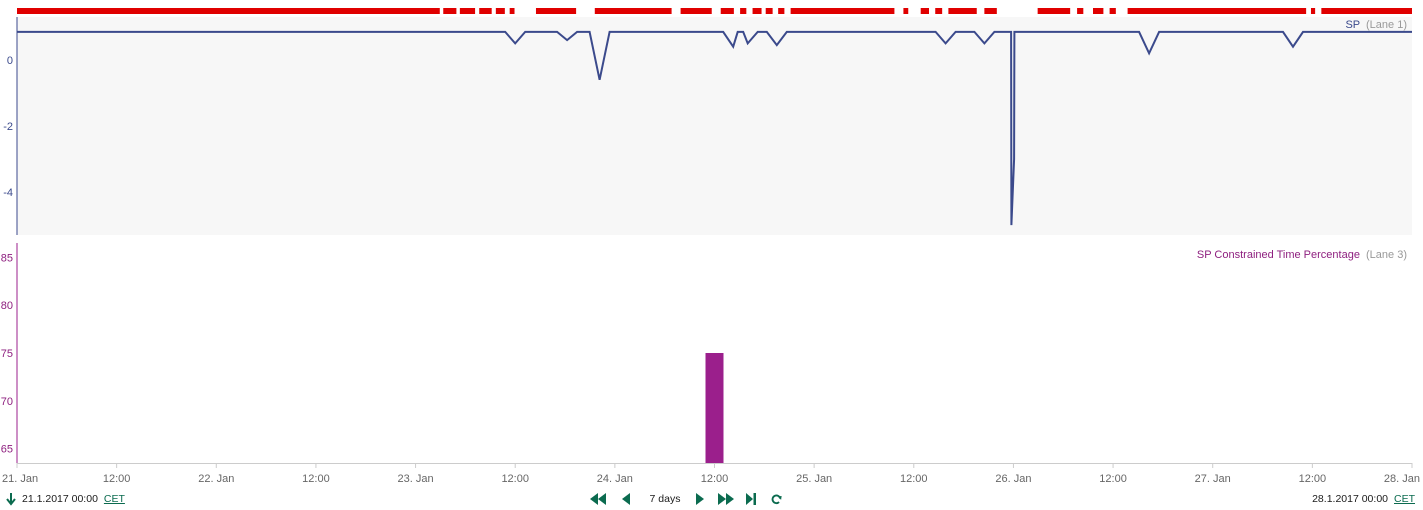  What do you see at coordinates (615, 479) in the screenshot?
I see `x-tick-label: 24. Jan` at bounding box center [615, 479].